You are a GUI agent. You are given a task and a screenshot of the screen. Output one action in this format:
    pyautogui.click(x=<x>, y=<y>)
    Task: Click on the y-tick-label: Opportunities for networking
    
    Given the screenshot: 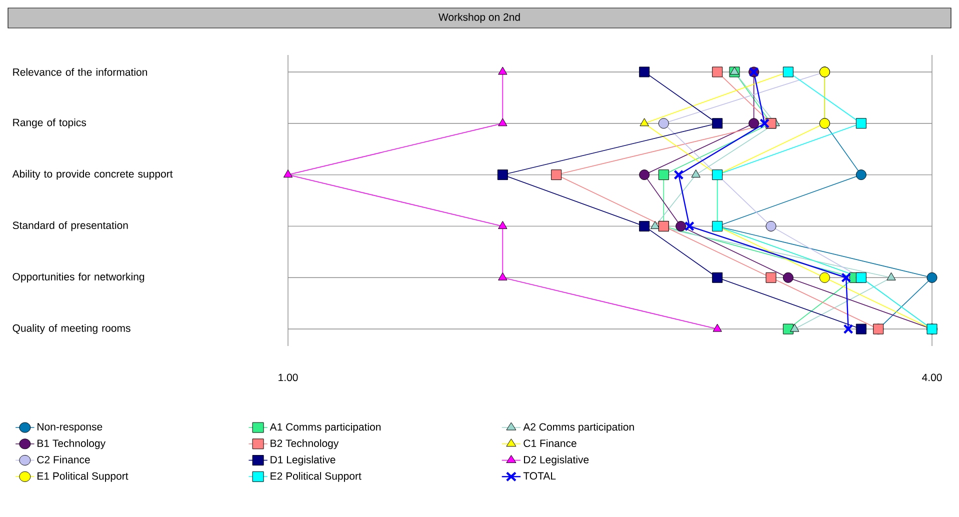 What is the action you would take?
    pyautogui.click(x=78, y=277)
    